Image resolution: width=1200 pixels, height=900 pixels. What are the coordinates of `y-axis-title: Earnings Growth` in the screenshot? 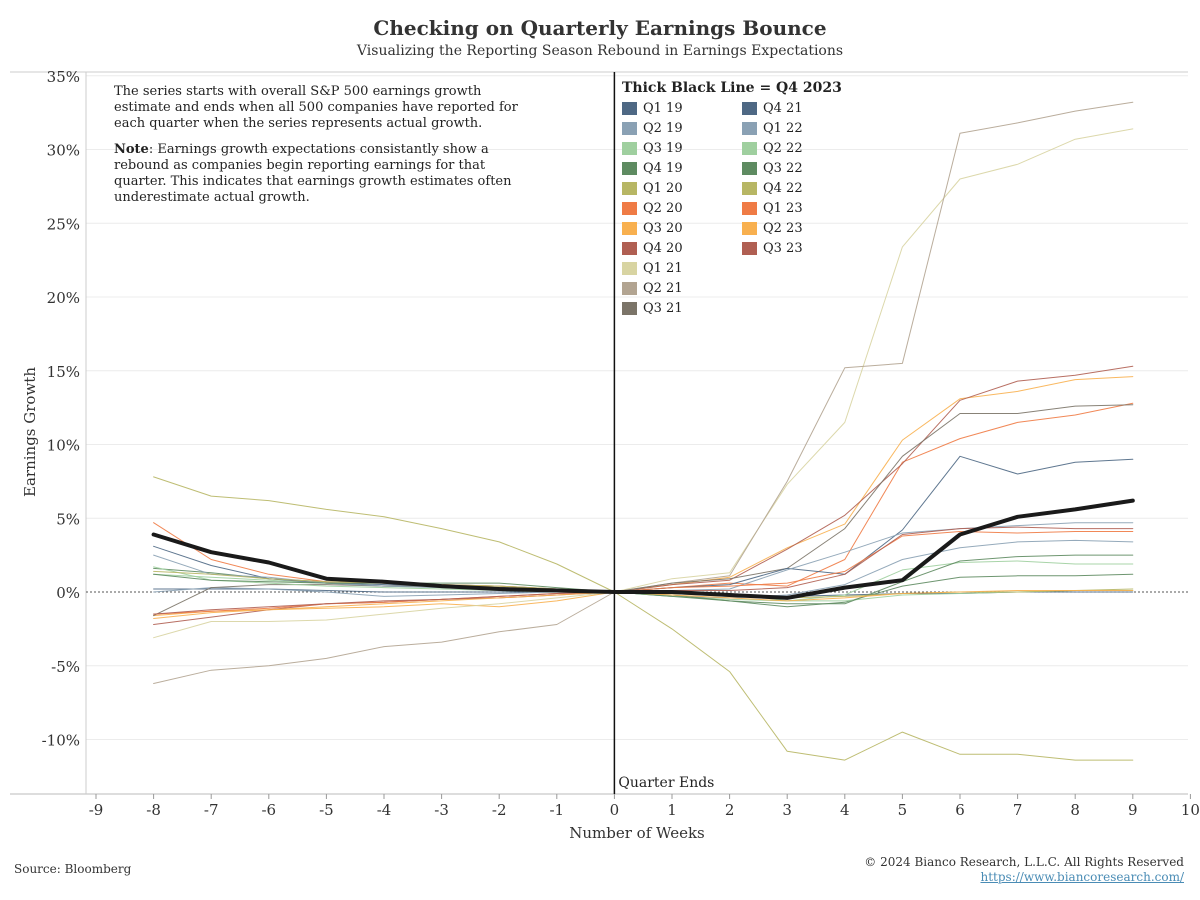 It's located at (30, 432).